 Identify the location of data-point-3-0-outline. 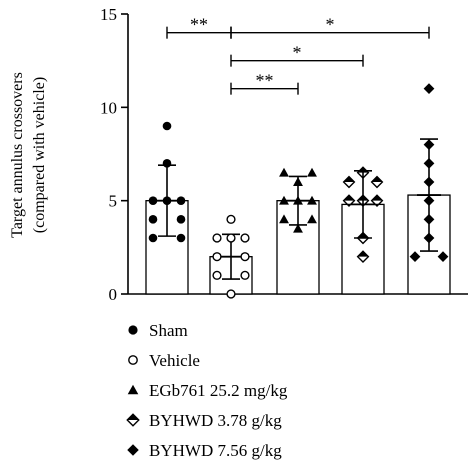
(363, 173).